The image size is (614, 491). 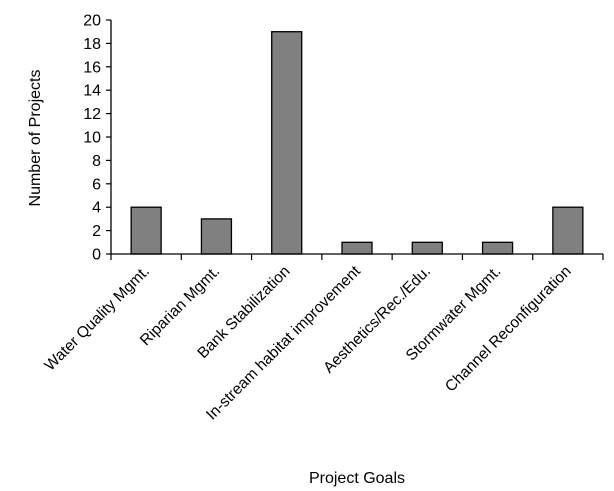 What do you see at coordinates (96, 231) in the screenshot?
I see `y-tick-label: 2` at bounding box center [96, 231].